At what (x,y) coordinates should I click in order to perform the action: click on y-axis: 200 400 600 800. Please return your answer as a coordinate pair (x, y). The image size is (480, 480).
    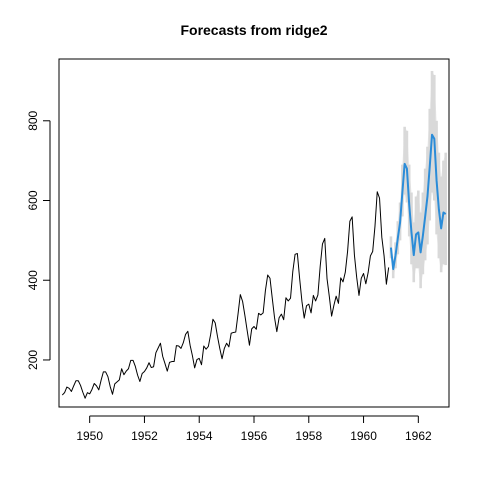
    Looking at the image, I should click on (38, 240).